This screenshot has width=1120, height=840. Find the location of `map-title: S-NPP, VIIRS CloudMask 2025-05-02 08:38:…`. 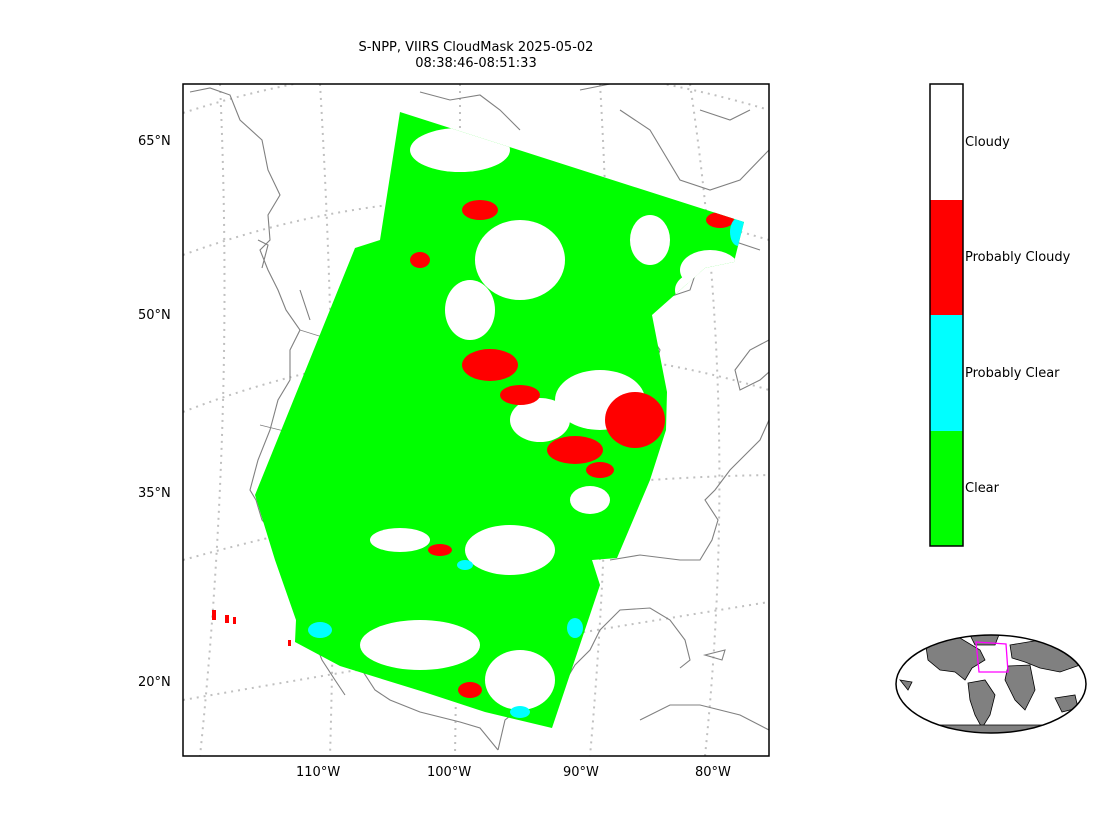

map-title: S-NPP, VIIRS CloudMask 2025-05-02 08:38:… is located at coordinates (476, 56).